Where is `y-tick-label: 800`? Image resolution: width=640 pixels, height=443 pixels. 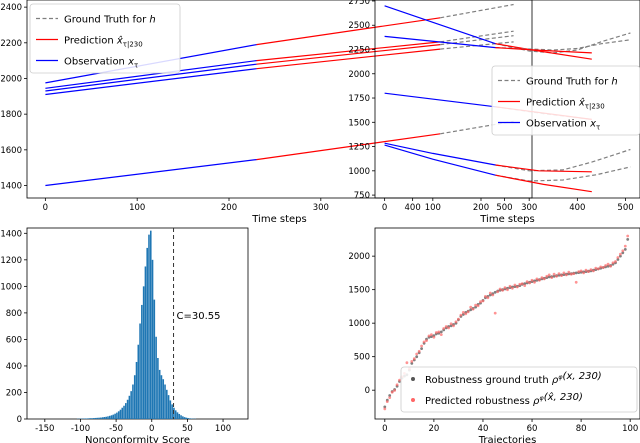 y-tick-label: 800 is located at coordinates (14, 314).